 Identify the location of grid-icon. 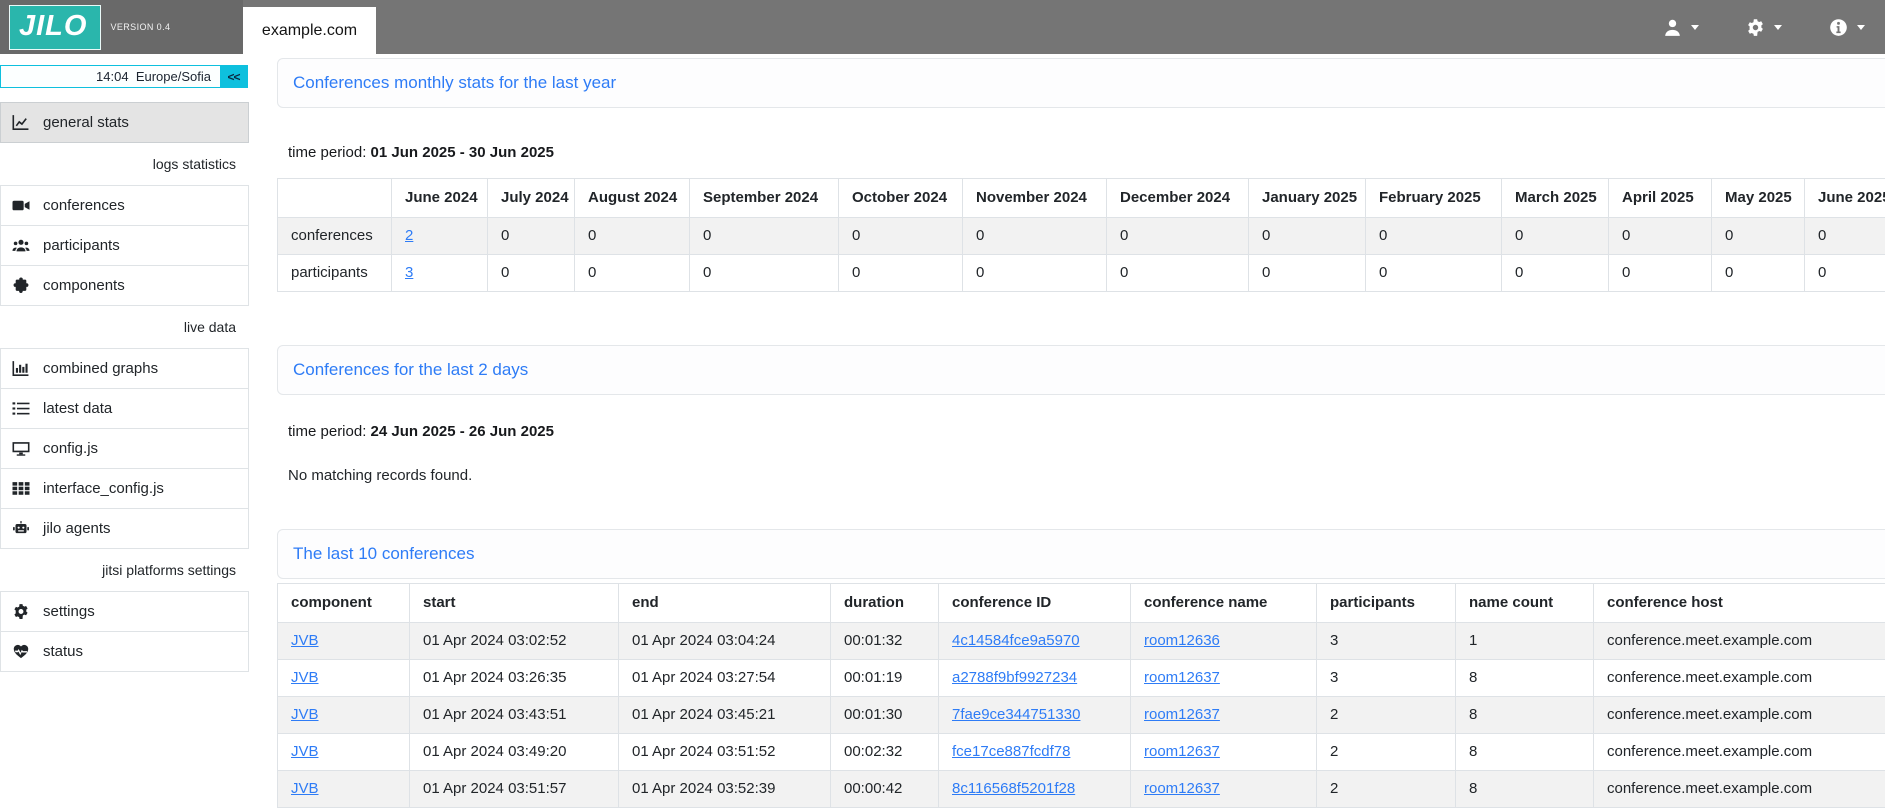
(21, 488).